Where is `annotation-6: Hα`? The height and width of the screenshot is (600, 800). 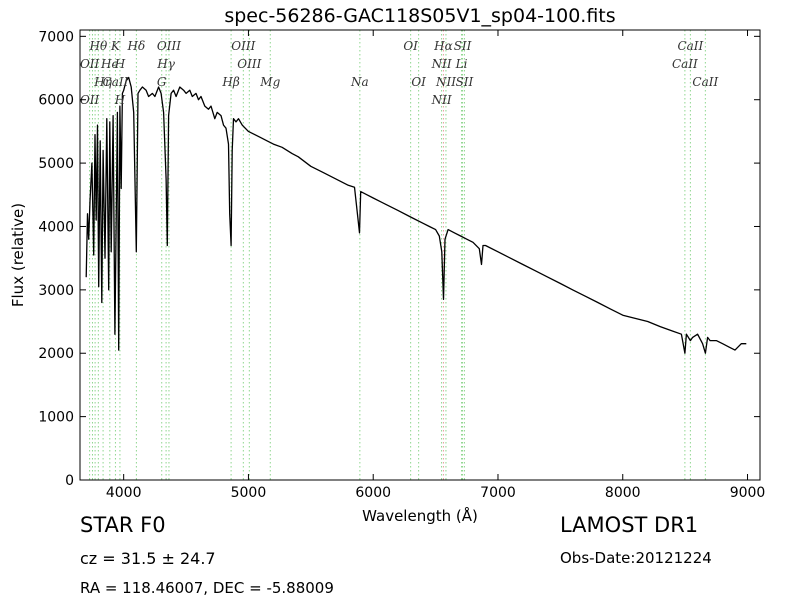 annotation-6: Hα is located at coordinates (443, 46).